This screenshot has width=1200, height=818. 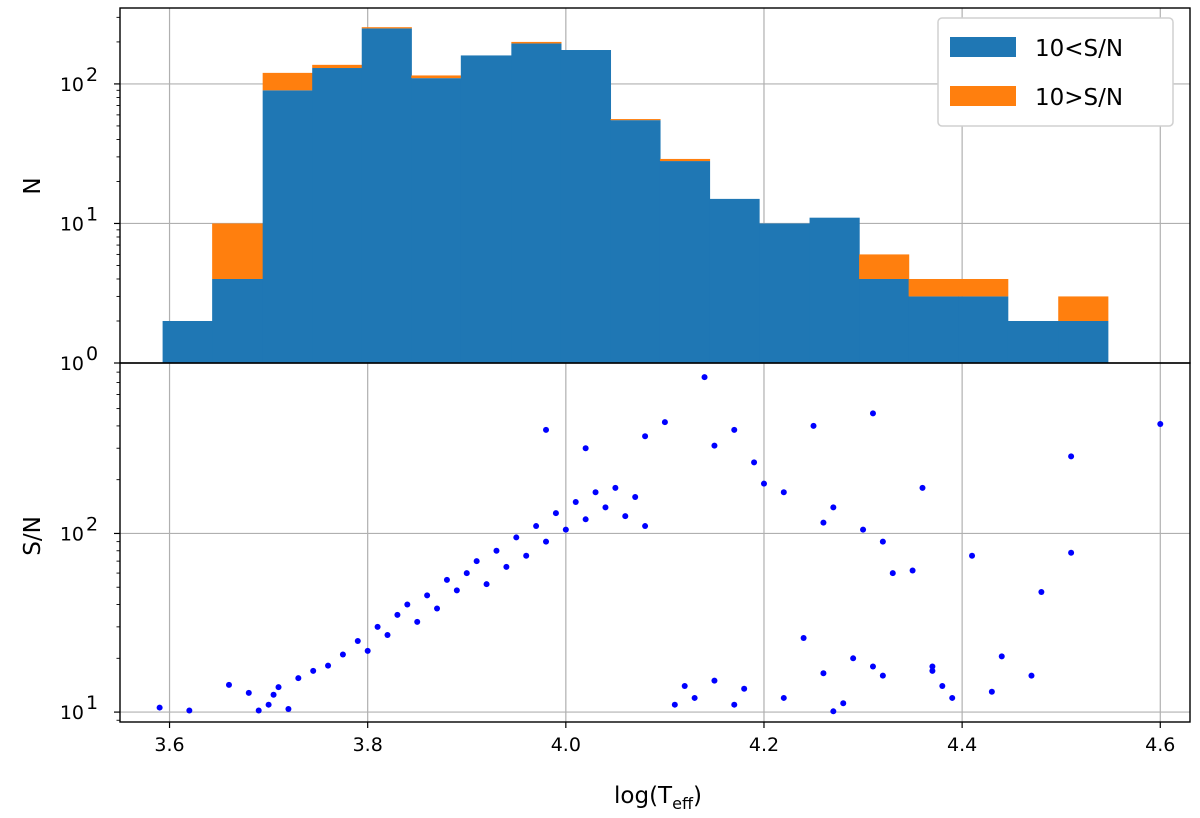 What do you see at coordinates (169, 745) in the screenshot?
I see `x-tick-label-0: 3.6` at bounding box center [169, 745].